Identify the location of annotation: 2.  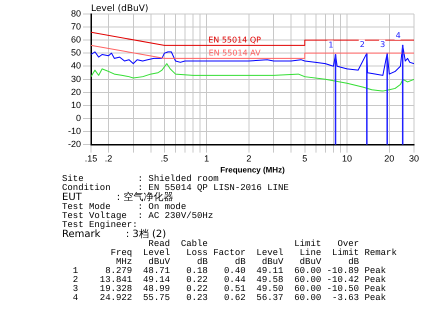
(362, 44).